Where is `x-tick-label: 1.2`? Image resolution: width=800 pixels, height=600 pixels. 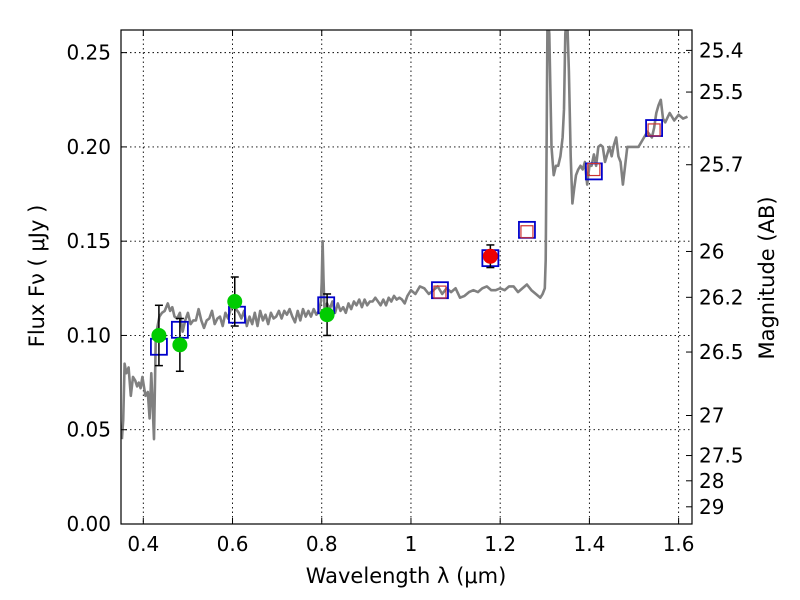
x-tick-label: 1.2 is located at coordinates (500, 544).